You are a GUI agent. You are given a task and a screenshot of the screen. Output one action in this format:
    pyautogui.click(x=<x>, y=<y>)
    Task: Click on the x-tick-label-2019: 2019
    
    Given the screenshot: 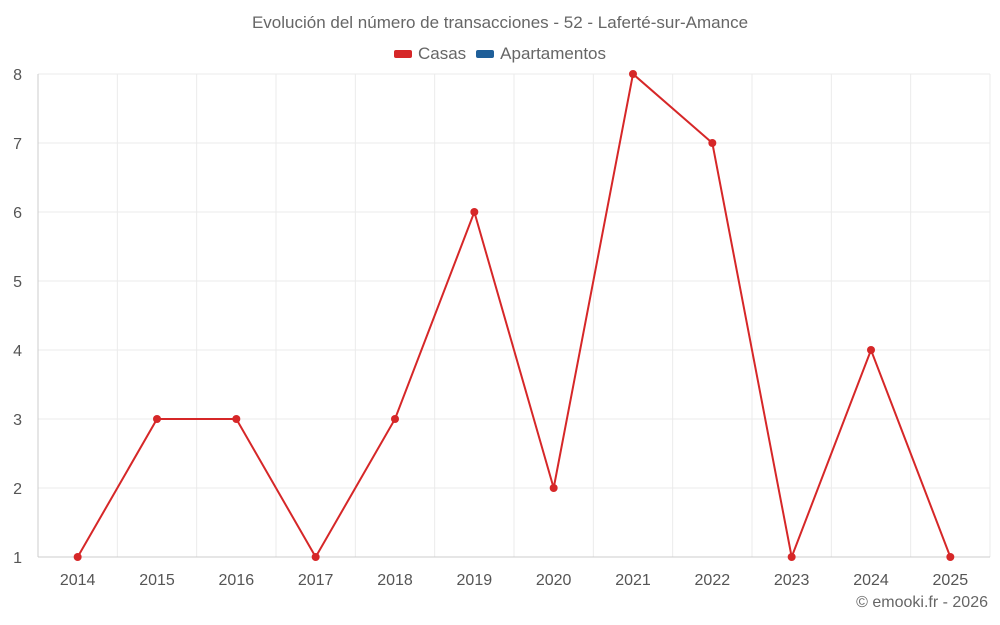 What is the action you would take?
    pyautogui.click(x=475, y=580)
    